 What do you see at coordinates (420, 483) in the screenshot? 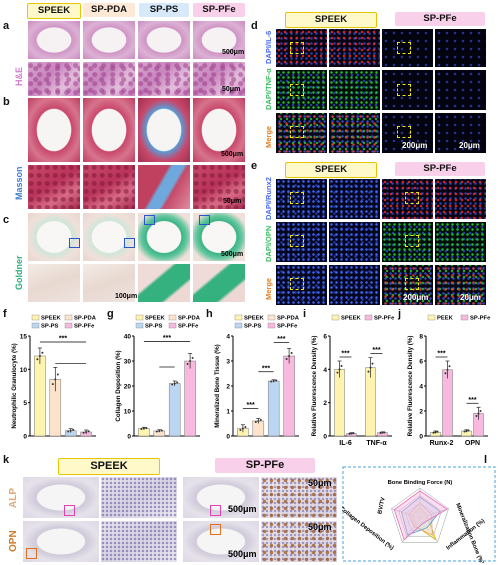
I see `radar-axis-label: Bone Binding Force (N)` at bounding box center [420, 483].